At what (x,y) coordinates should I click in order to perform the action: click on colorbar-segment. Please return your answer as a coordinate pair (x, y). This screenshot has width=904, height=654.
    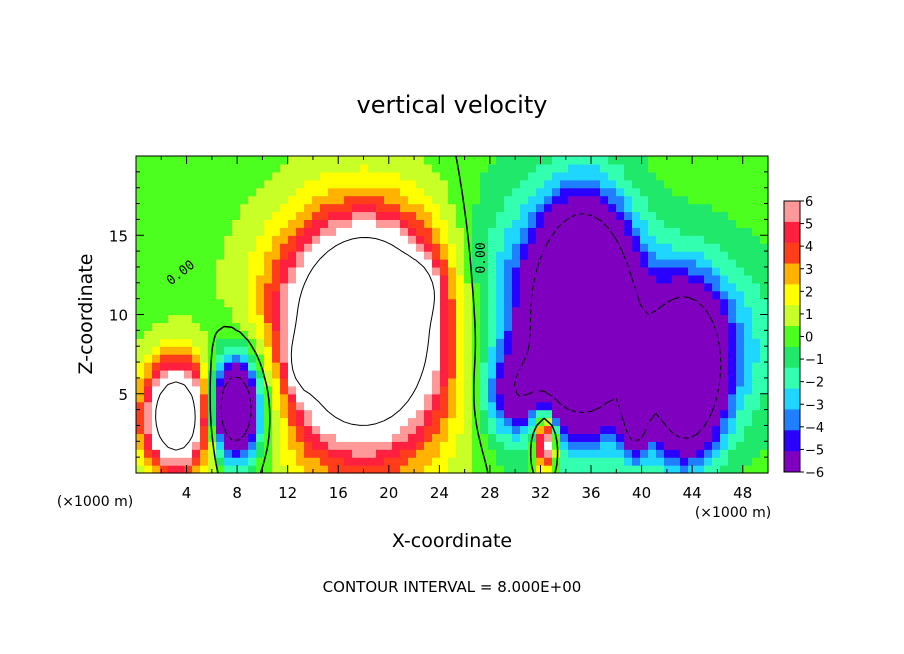
    Looking at the image, I should click on (792, 253).